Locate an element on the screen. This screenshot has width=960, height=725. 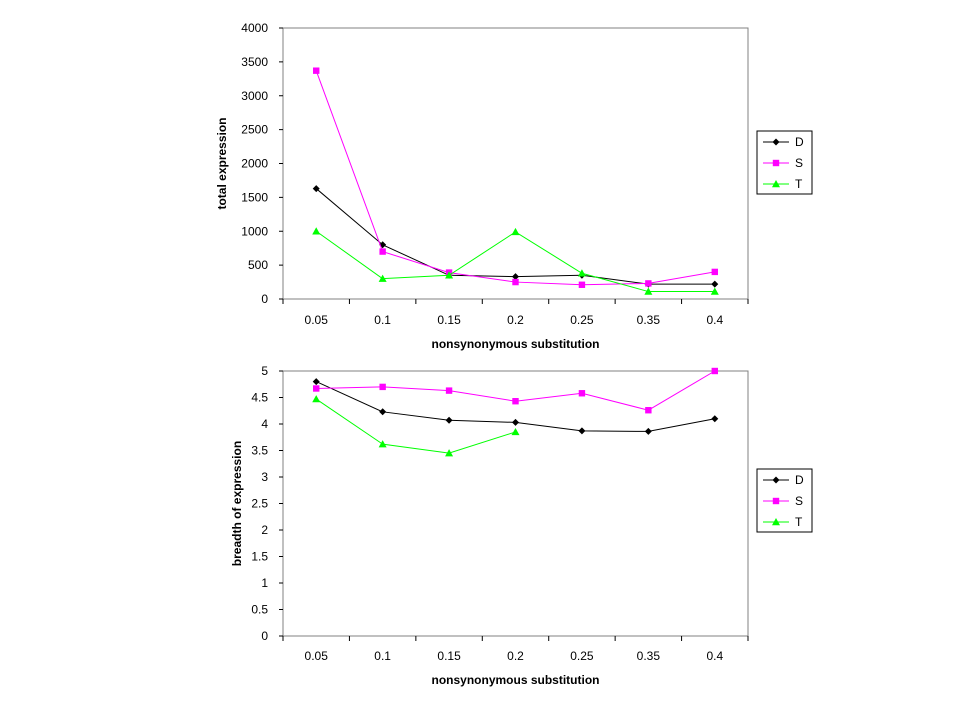
y-tick-label: 4.5 is located at coordinates (259, 398).